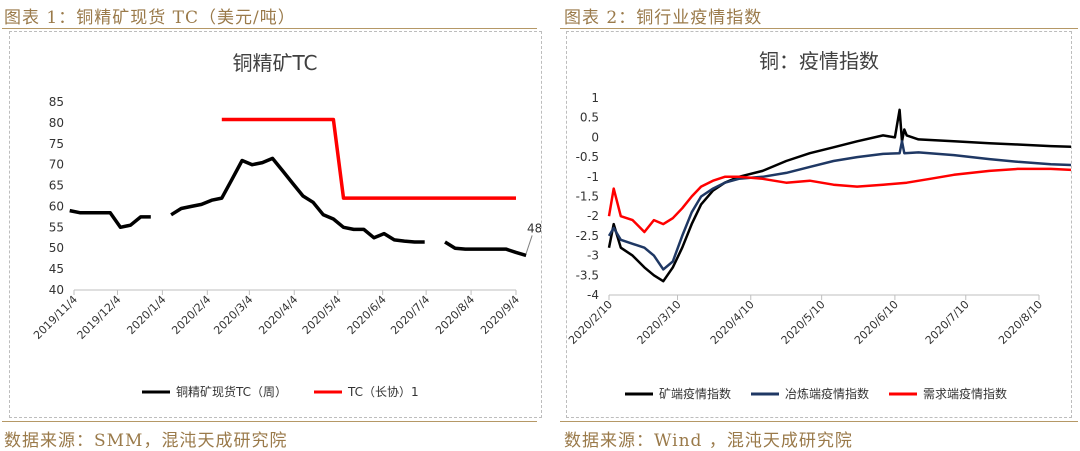 The height and width of the screenshot is (451, 1080). Describe the element at coordinates (708, 441) in the screenshot. I see `source-right: 数据来源：Wind ，混沌天成研究院` at that location.